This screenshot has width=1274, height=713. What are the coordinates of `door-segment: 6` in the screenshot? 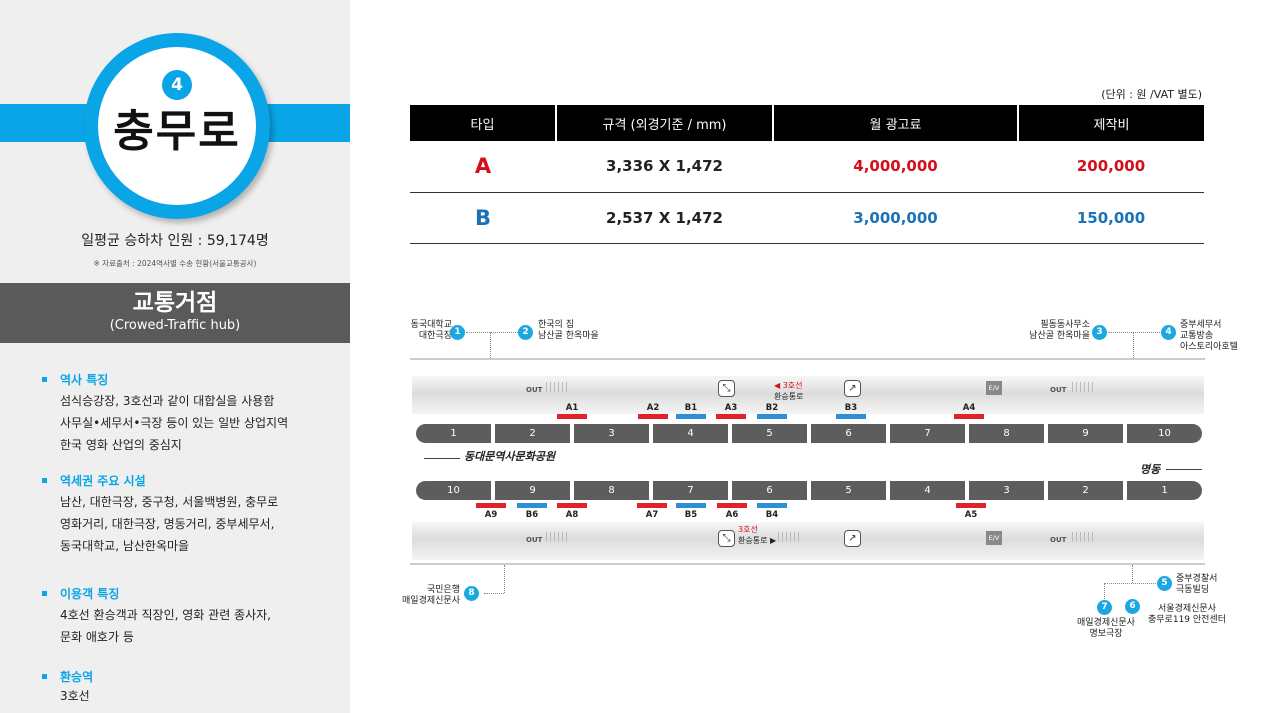 It's located at (769, 490).